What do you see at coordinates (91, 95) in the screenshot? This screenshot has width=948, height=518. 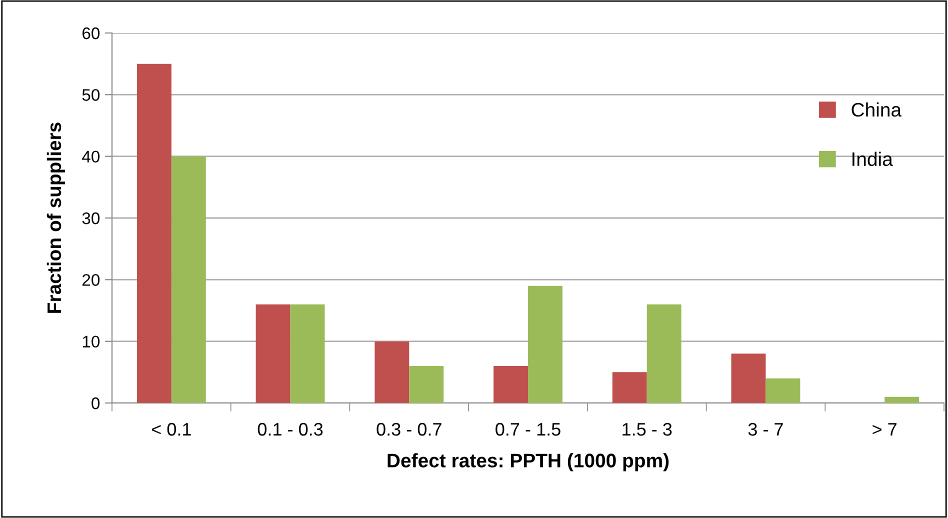 I see `y-tick-label: 50` at bounding box center [91, 95].